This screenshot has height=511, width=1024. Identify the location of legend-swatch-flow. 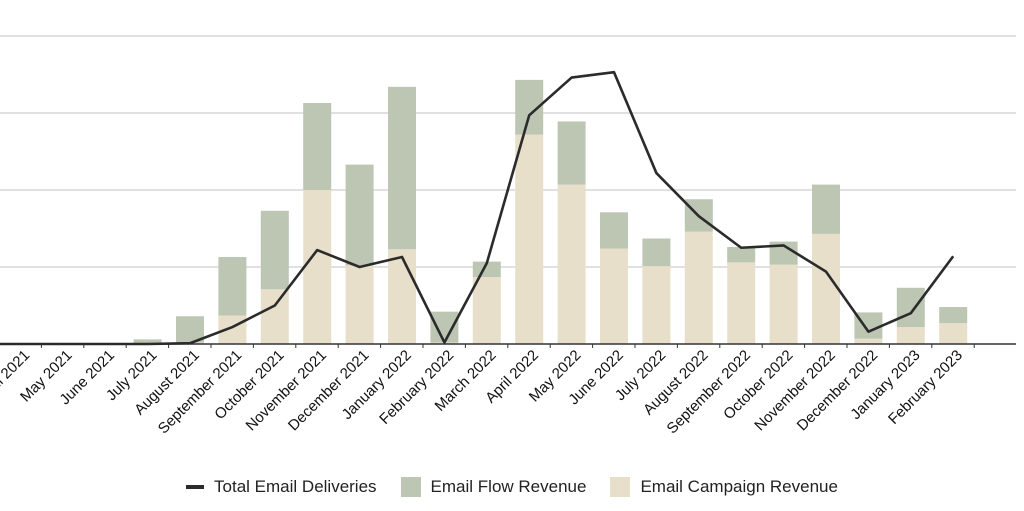
(410, 487).